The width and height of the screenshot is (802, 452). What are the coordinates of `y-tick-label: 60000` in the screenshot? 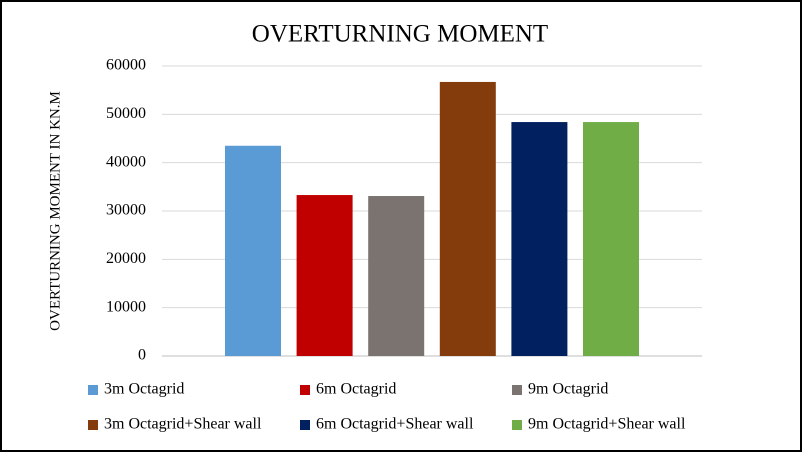 It's located at (126, 65).